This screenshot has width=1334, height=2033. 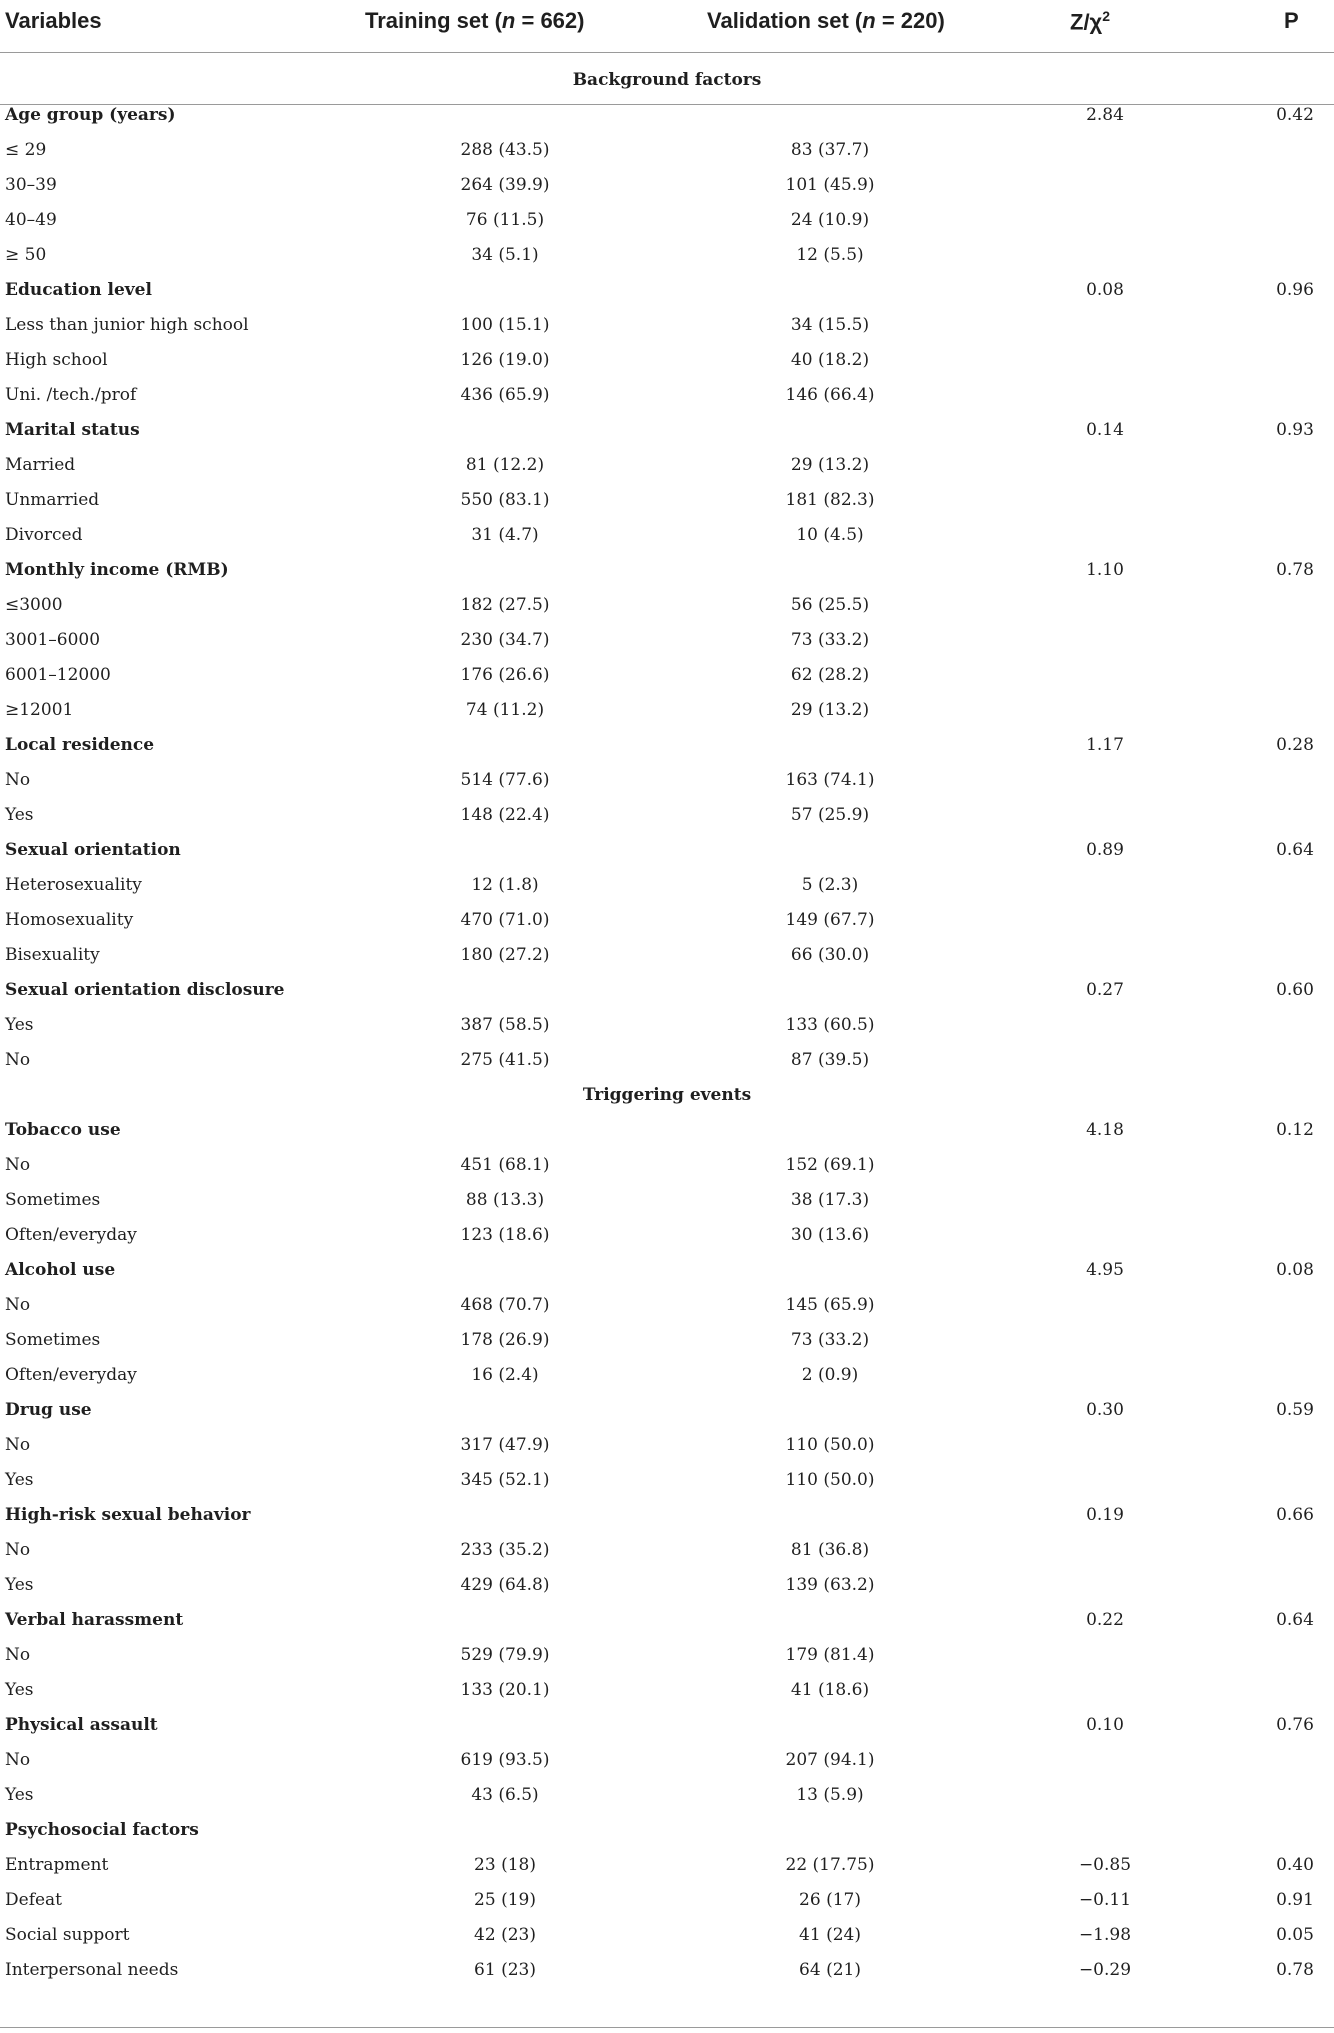 I want to click on table-row: Often/everyday 16 (2.4) 2 (0.9), so click(x=667, y=1376).